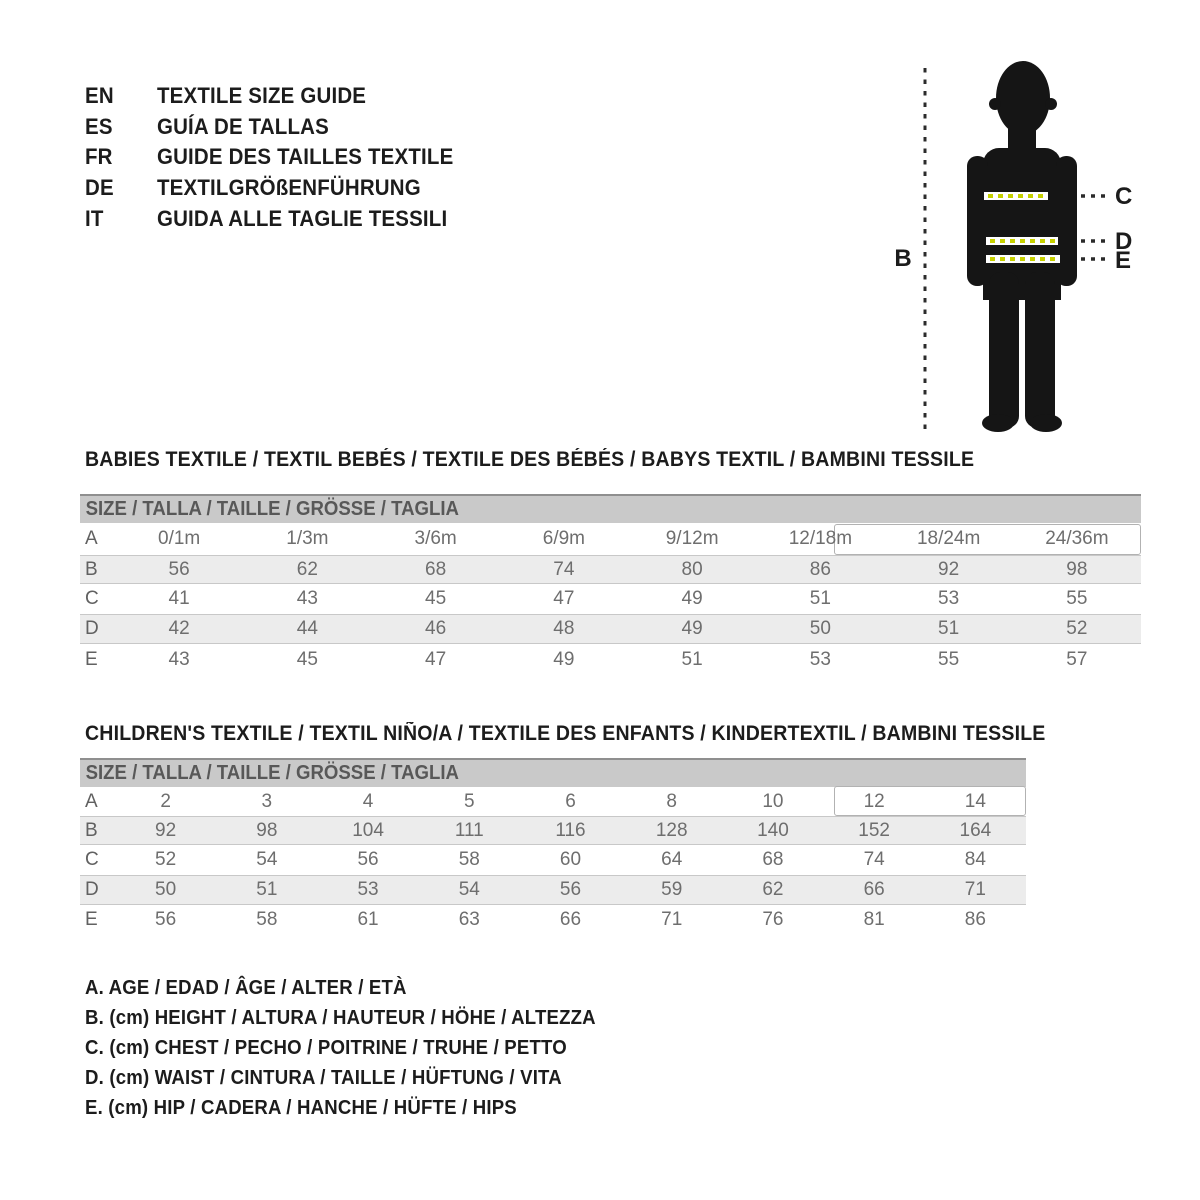 The height and width of the screenshot is (1200, 1200). I want to click on row-label: C, so click(92, 859).